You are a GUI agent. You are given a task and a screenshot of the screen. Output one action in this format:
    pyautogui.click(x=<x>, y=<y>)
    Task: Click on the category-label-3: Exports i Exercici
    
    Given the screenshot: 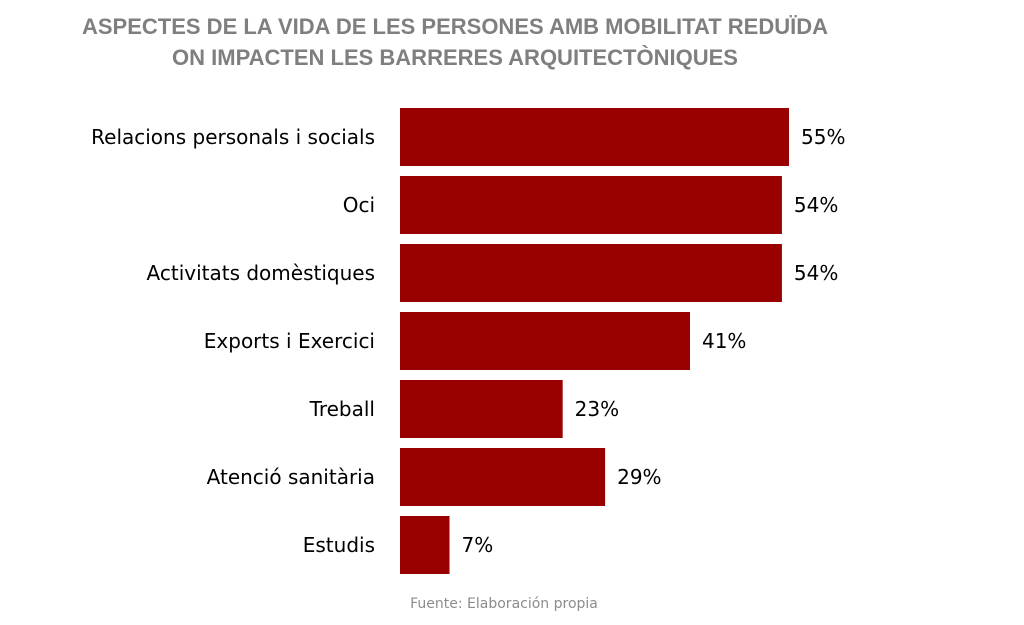 What is the action you would take?
    pyautogui.click(x=289, y=341)
    